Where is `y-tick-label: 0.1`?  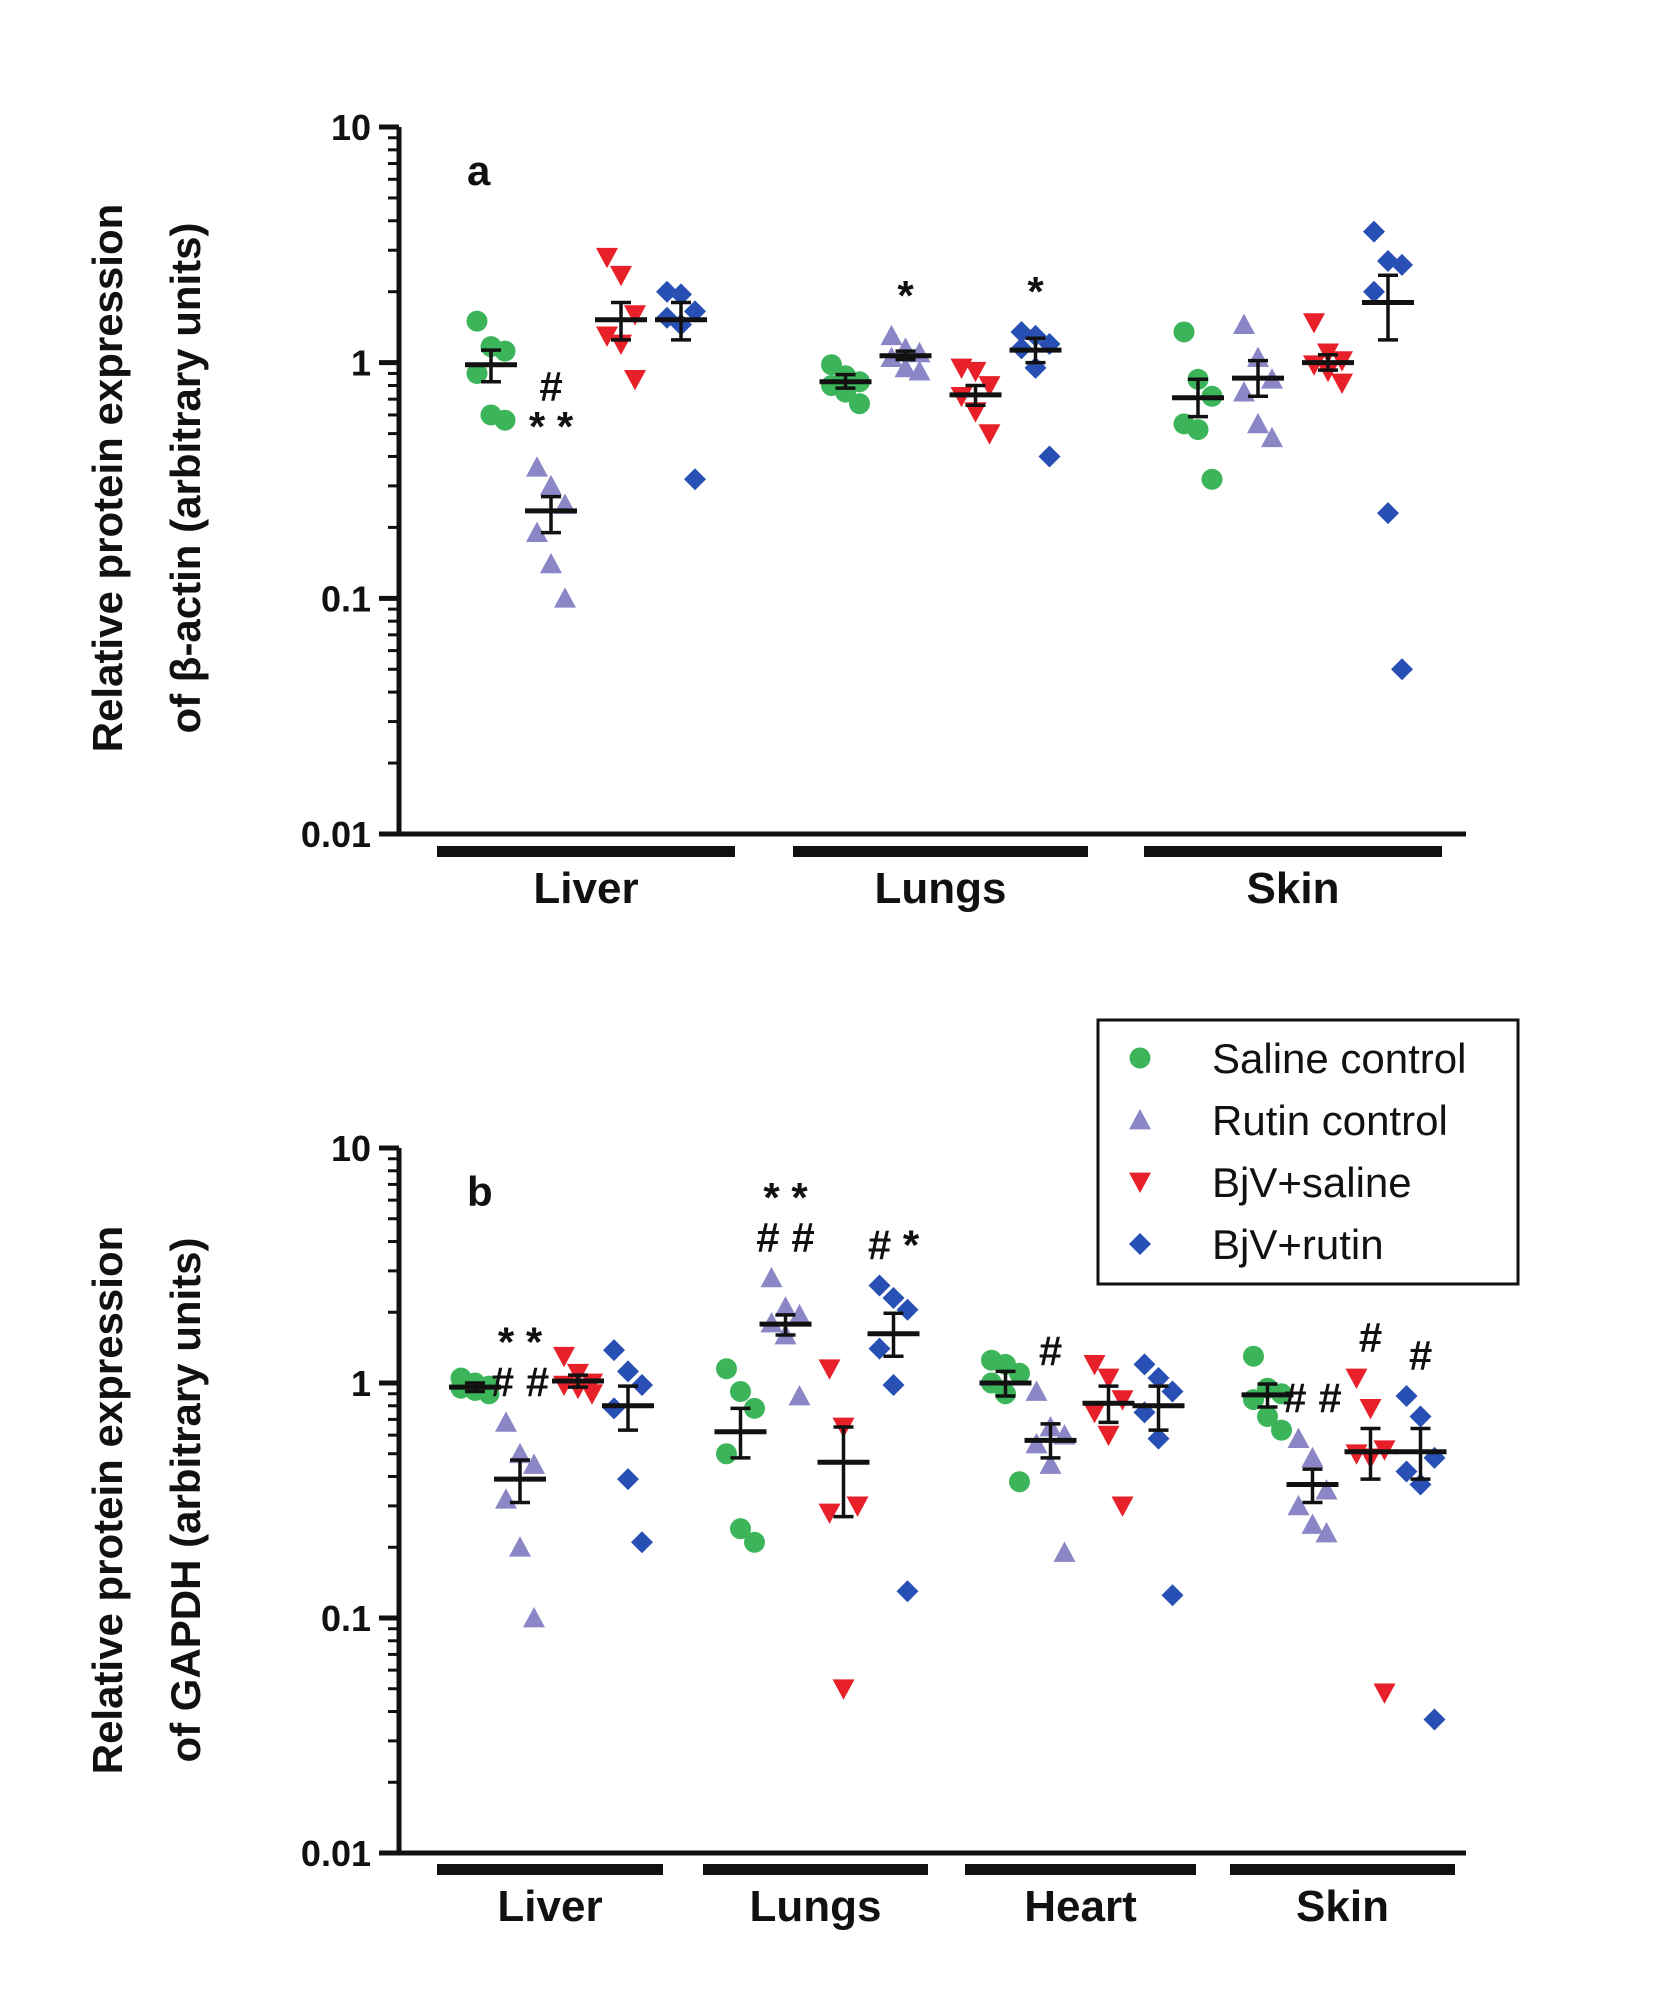
y-tick-label: 0.1 is located at coordinates (346, 598).